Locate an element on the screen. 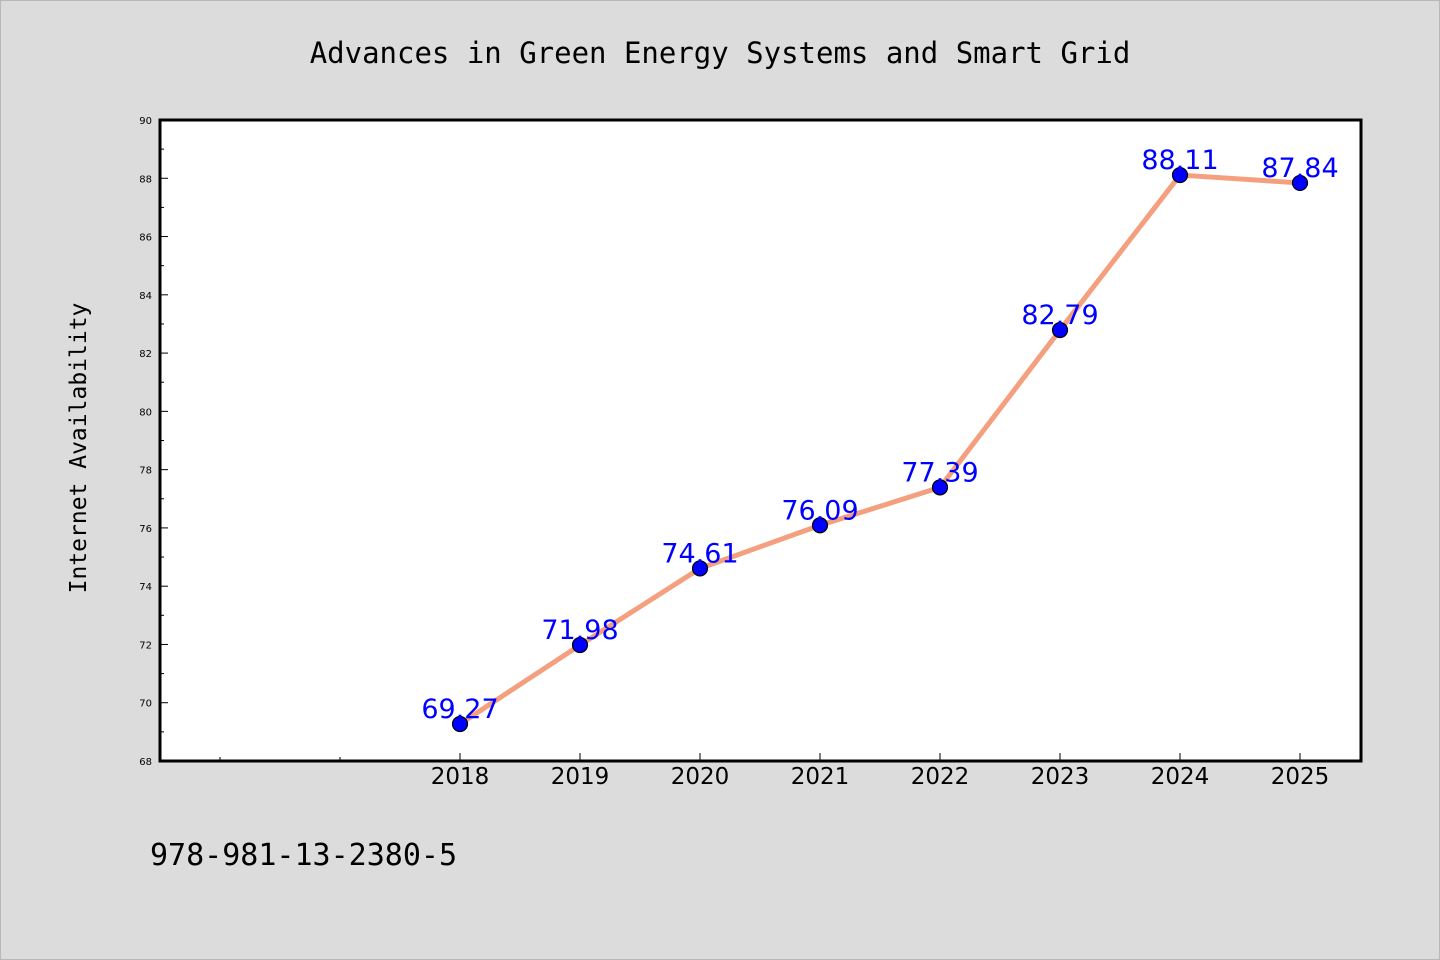 This screenshot has width=1440, height=960. x-tick-label: 2023 is located at coordinates (1060, 777).